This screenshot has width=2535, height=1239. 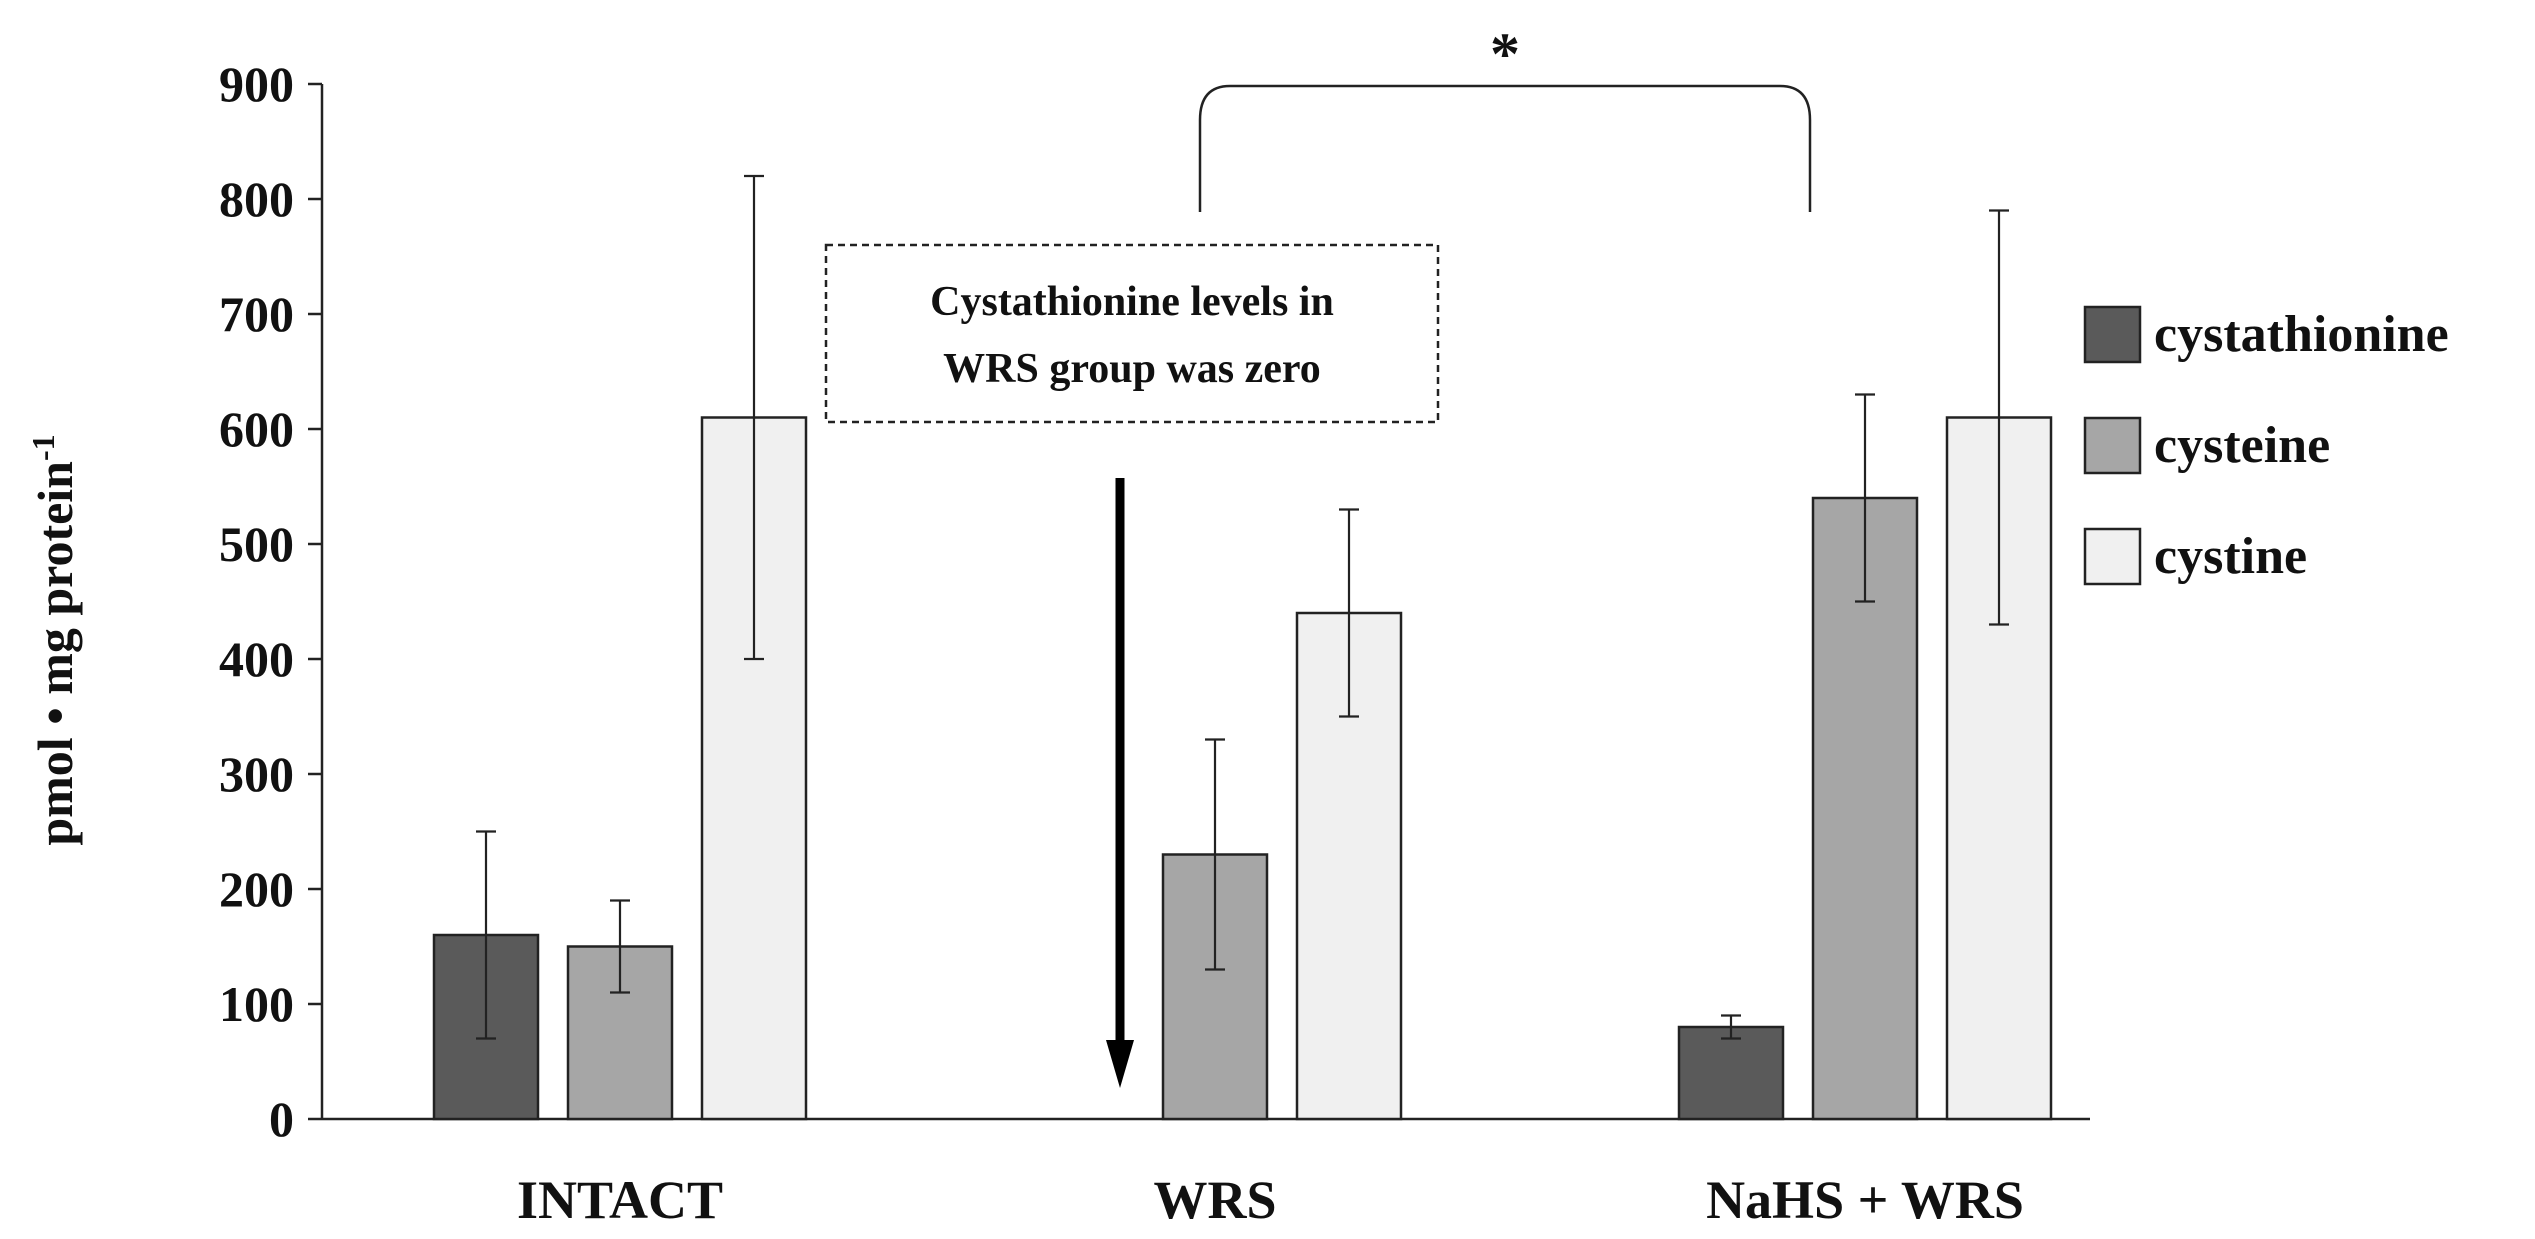 What do you see at coordinates (1731, 1027) in the screenshot?
I see `error-bar-cystathionine-nahs-wrs` at bounding box center [1731, 1027].